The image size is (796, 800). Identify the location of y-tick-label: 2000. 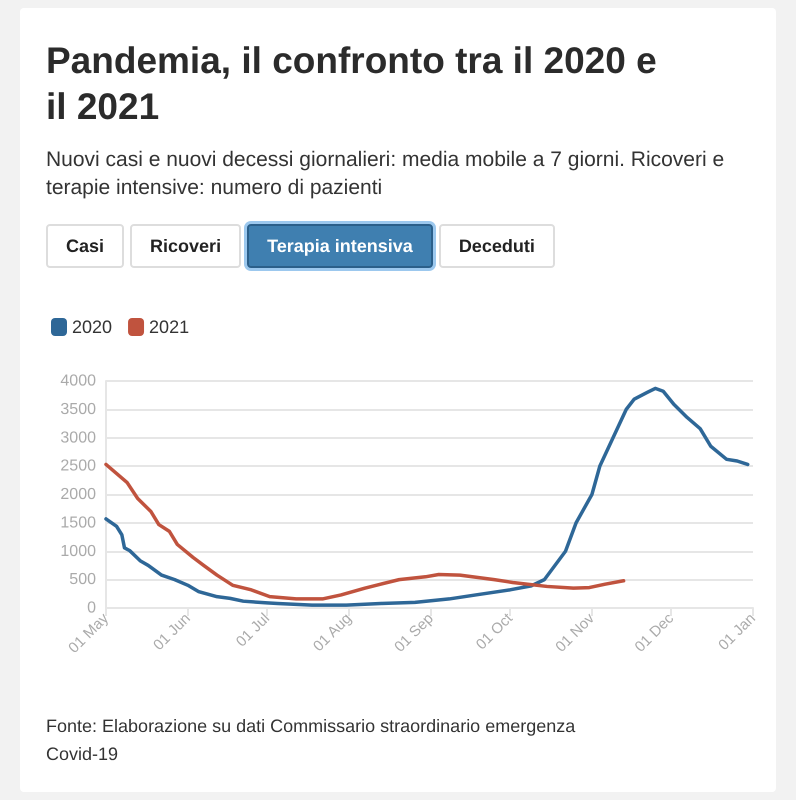
(78, 494).